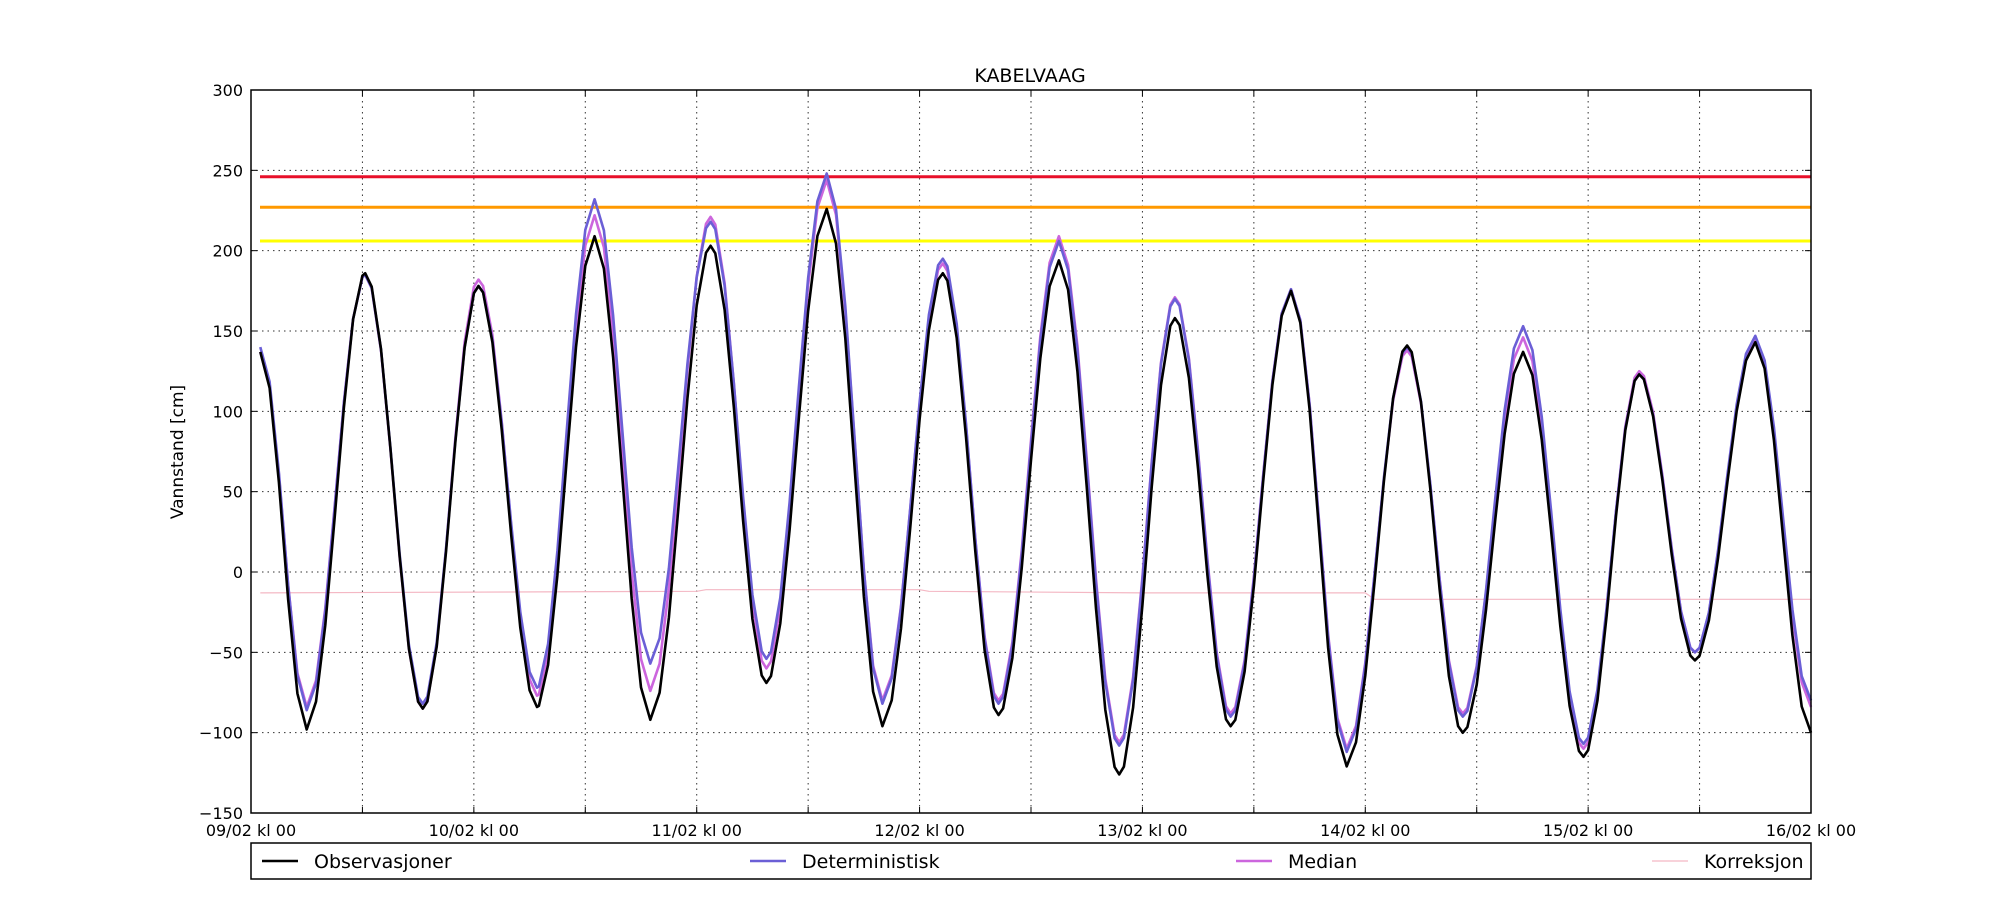 Image resolution: width=2000 pixels, height=900 pixels. Describe the element at coordinates (383, 862) in the screenshot. I see `legend-label-obs: Observasjoner` at that location.